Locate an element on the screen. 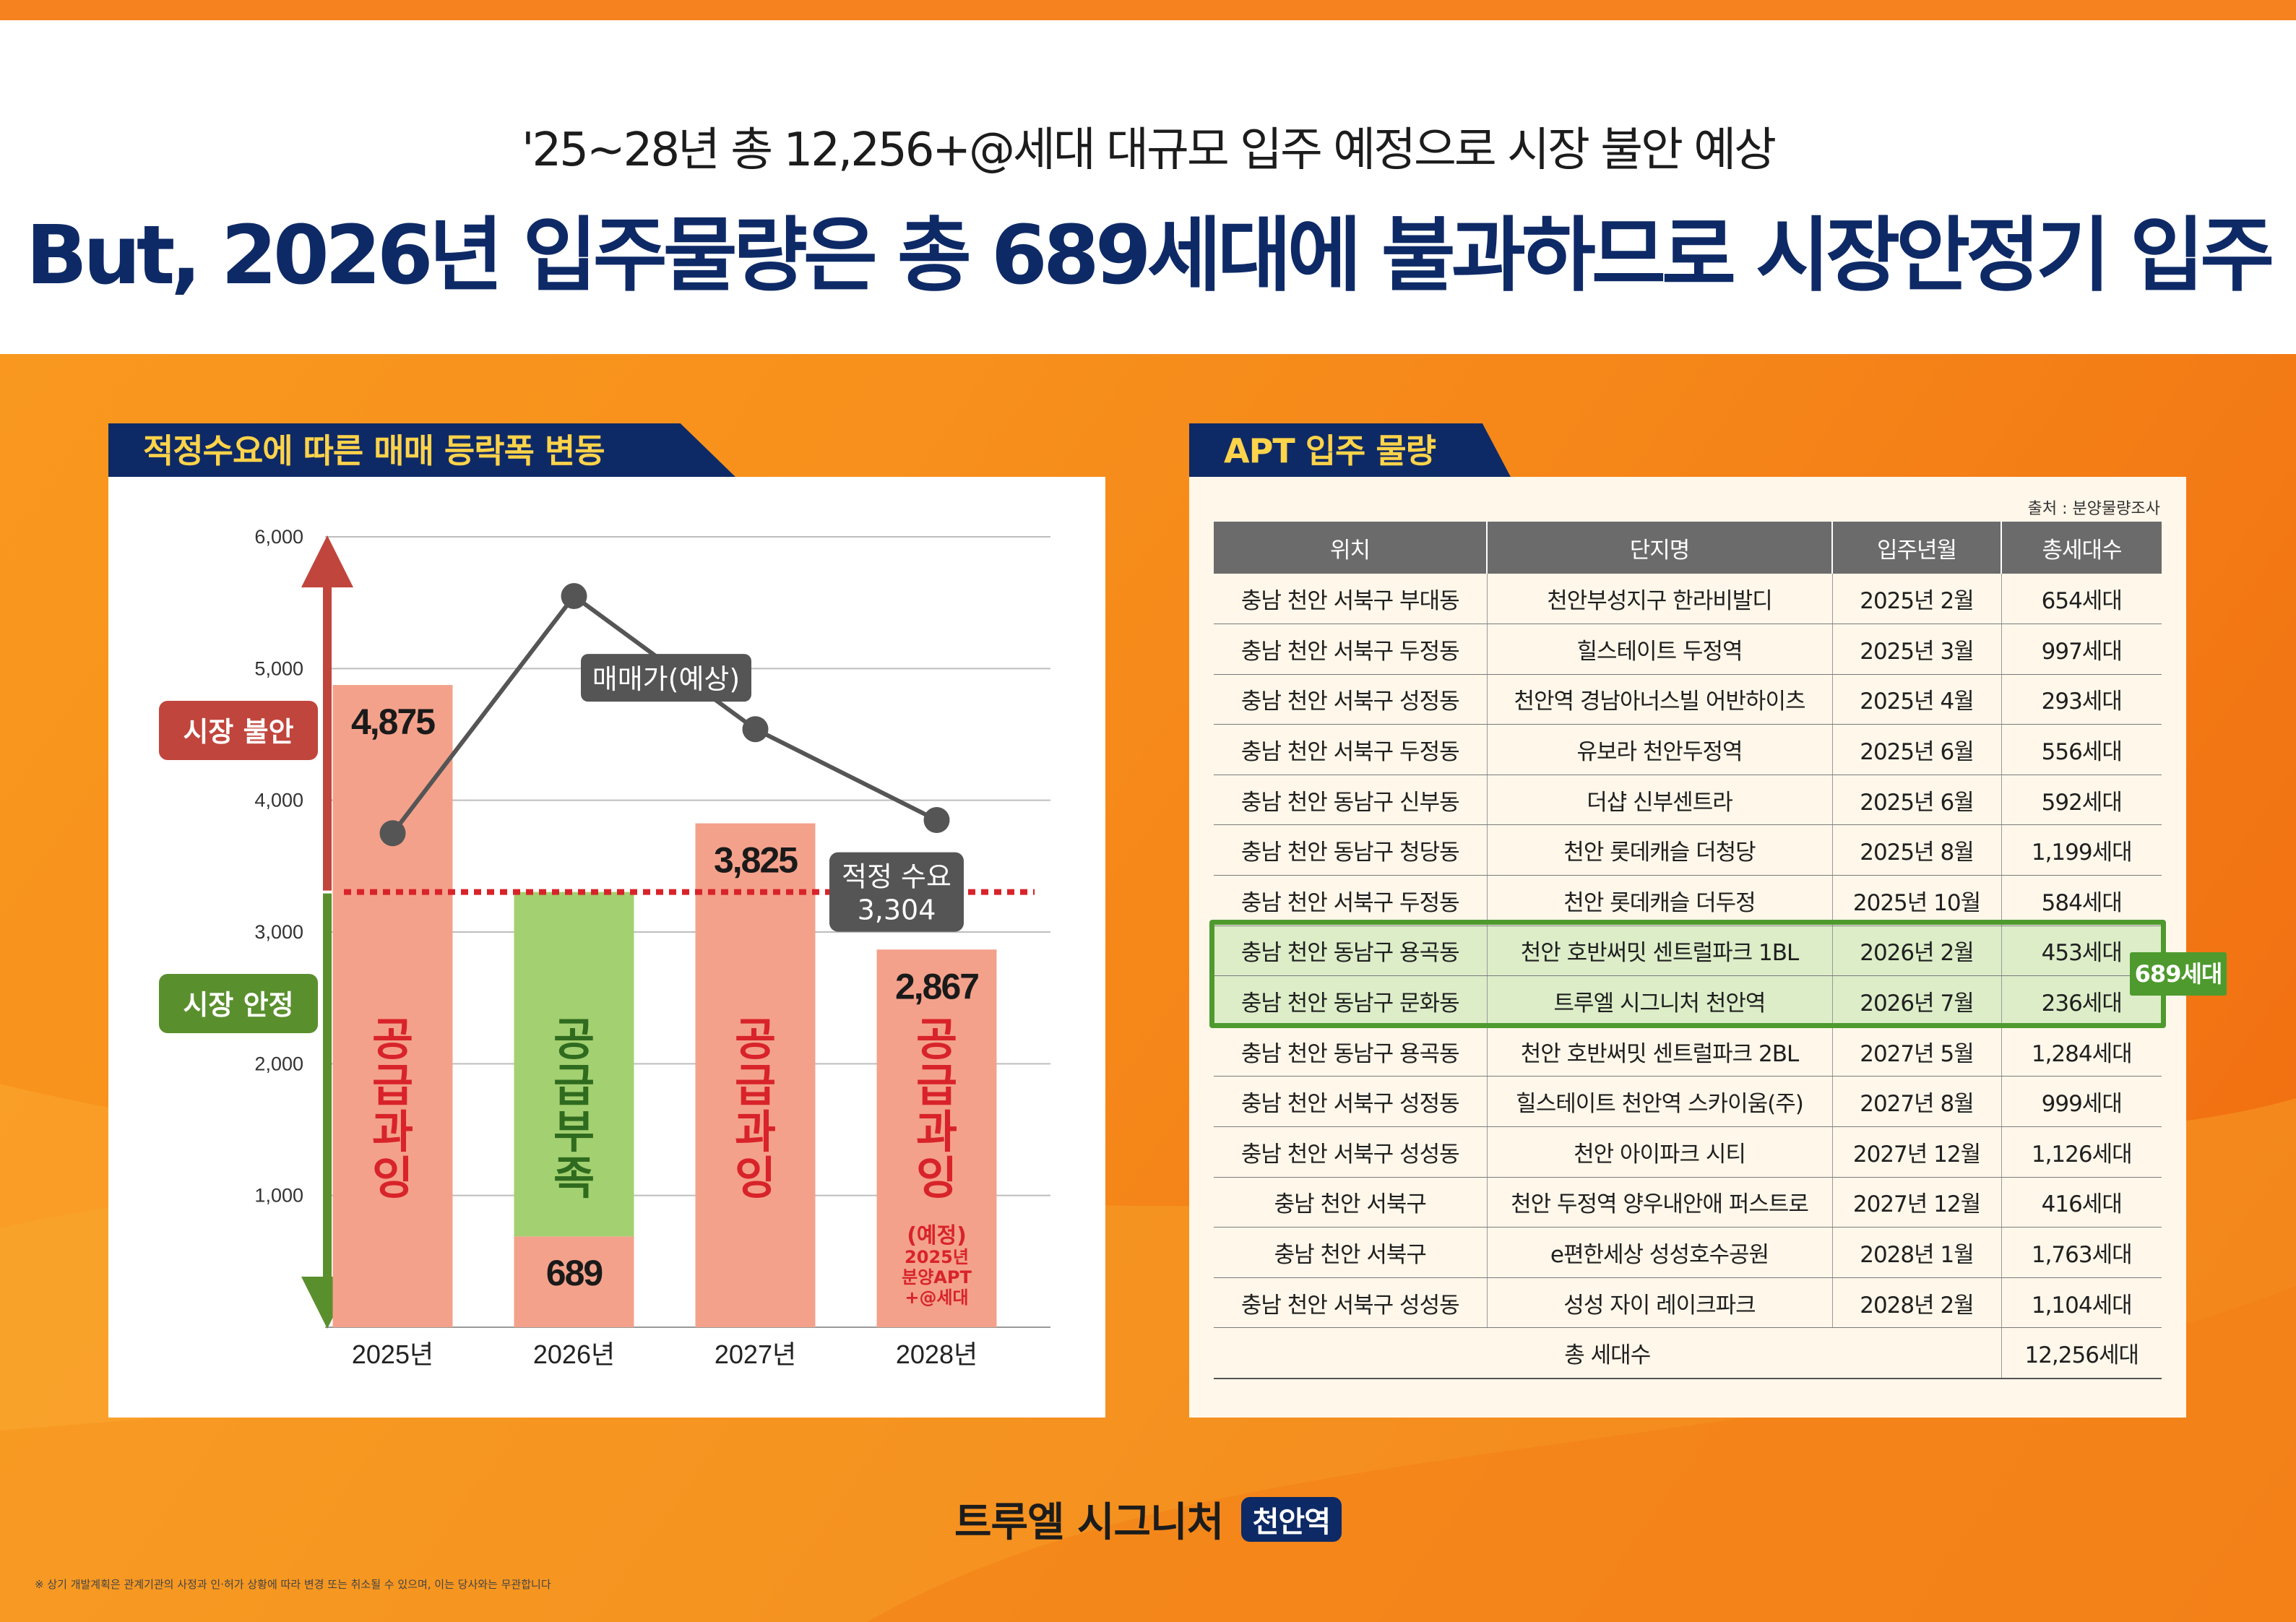 The width and height of the screenshot is (2296, 1622). y-tick-label: 4,000 is located at coordinates (278, 800).